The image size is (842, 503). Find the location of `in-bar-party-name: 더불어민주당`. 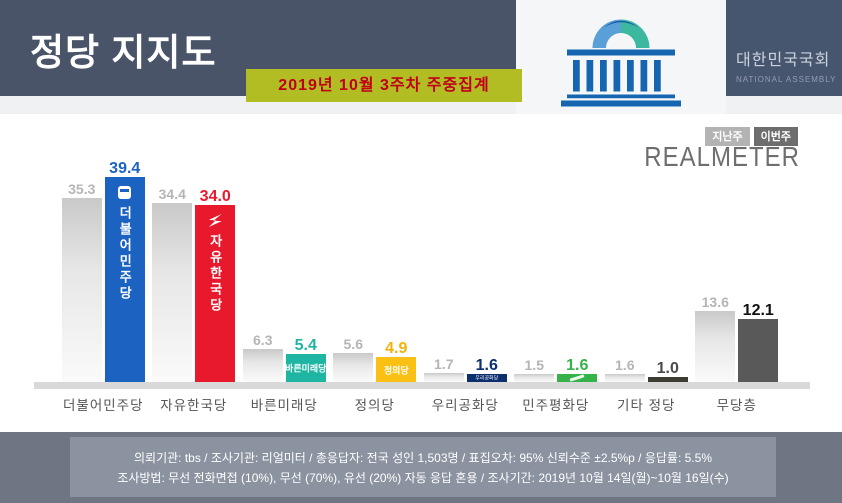

in-bar-party-name: 더불어민주당 is located at coordinates (125, 244).